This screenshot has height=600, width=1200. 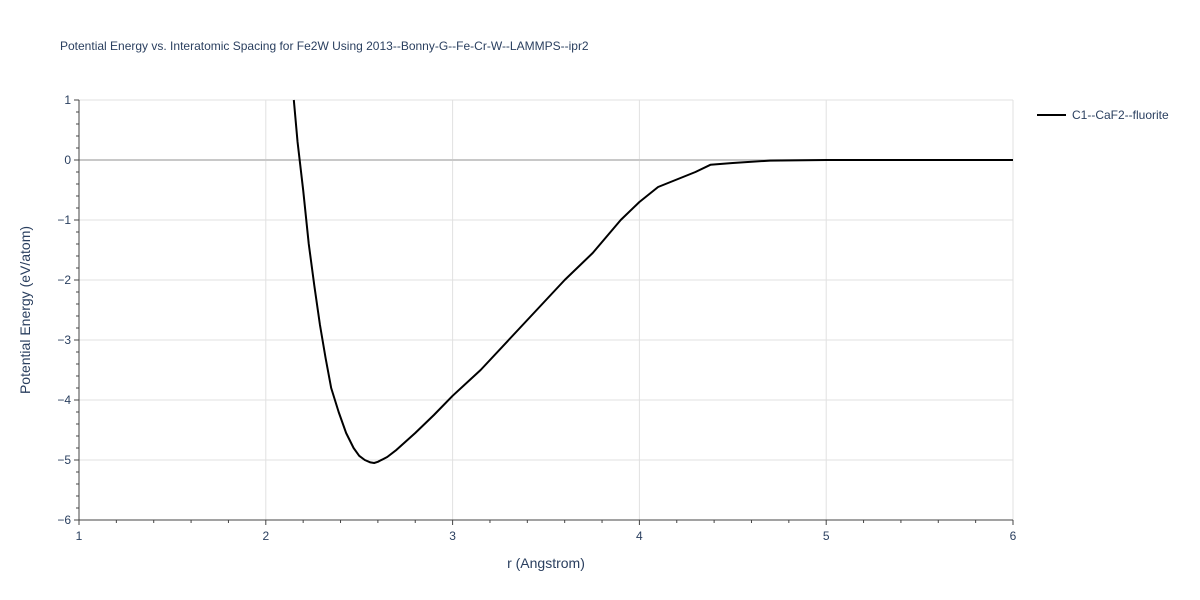 I want to click on x-tick-label: 2, so click(x=265, y=536).